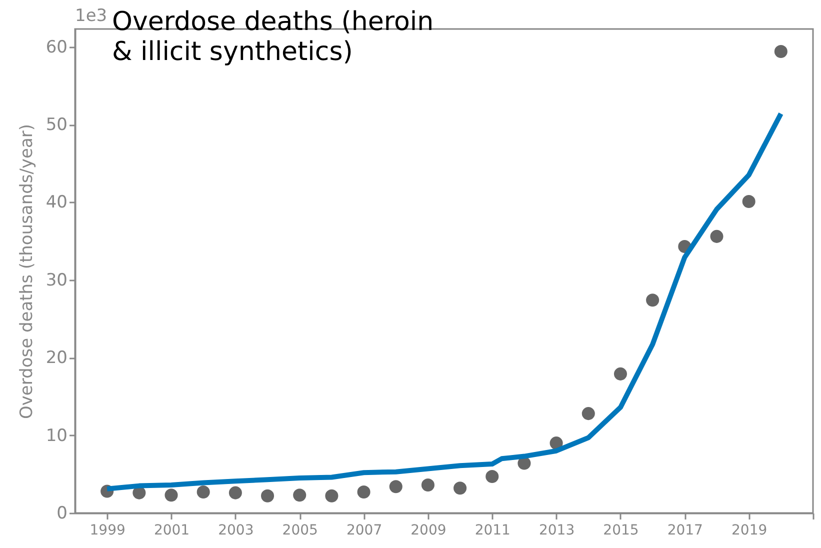  I want to click on x-tick-label: 2011, so click(492, 530).